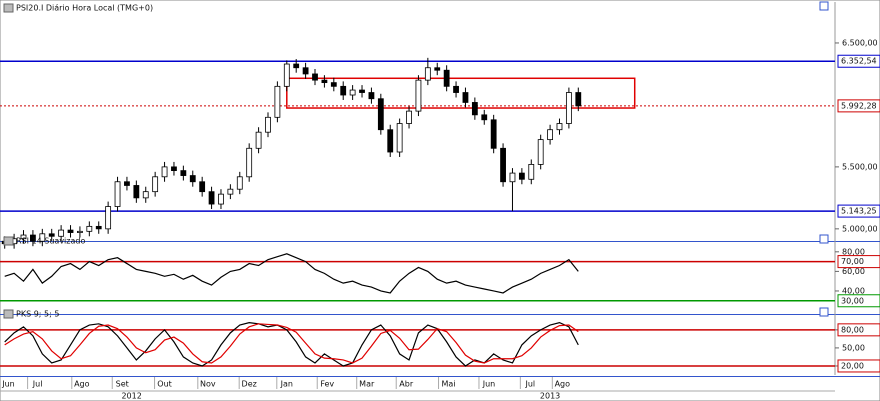 This screenshot has height=401, width=880. I want to click on y-tick-label: 50,00, so click(853, 347).